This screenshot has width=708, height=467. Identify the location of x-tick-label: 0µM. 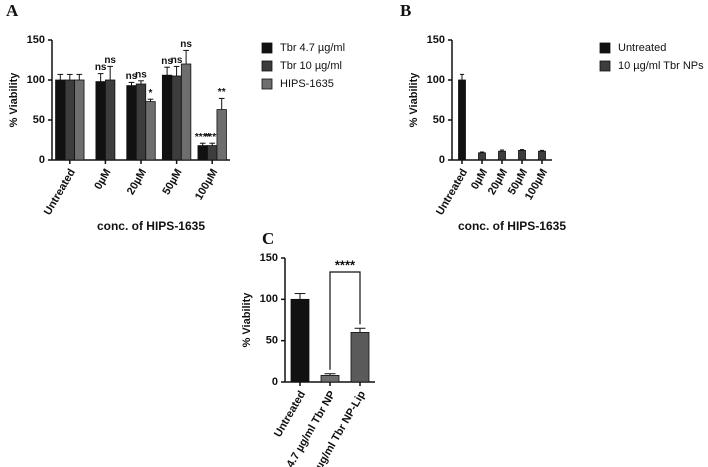
(102, 179).